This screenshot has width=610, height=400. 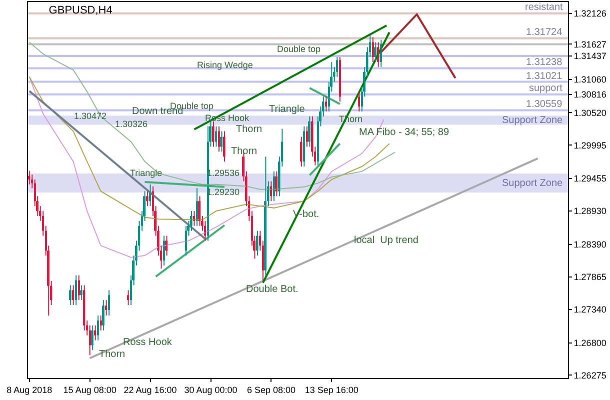 I want to click on ref-line-label: 1.31724, so click(x=544, y=32).